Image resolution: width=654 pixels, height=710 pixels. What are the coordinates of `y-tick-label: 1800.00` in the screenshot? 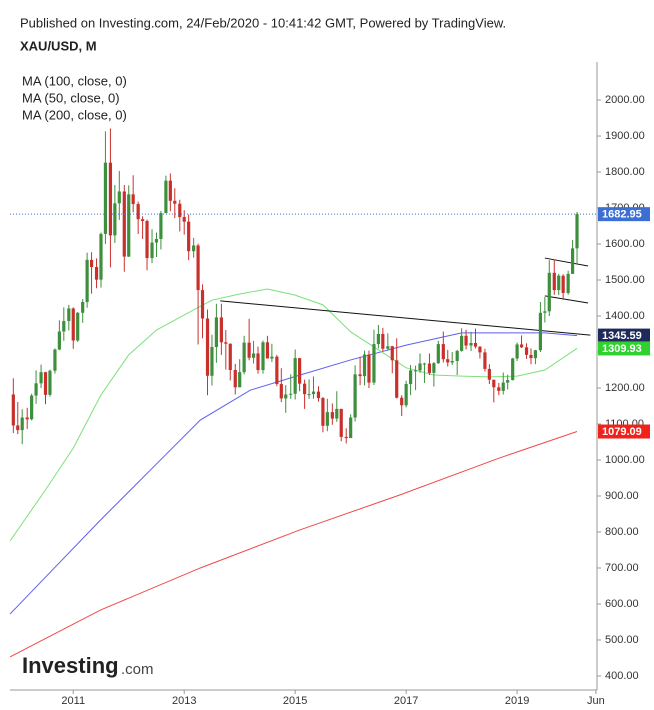 It's located at (625, 172).